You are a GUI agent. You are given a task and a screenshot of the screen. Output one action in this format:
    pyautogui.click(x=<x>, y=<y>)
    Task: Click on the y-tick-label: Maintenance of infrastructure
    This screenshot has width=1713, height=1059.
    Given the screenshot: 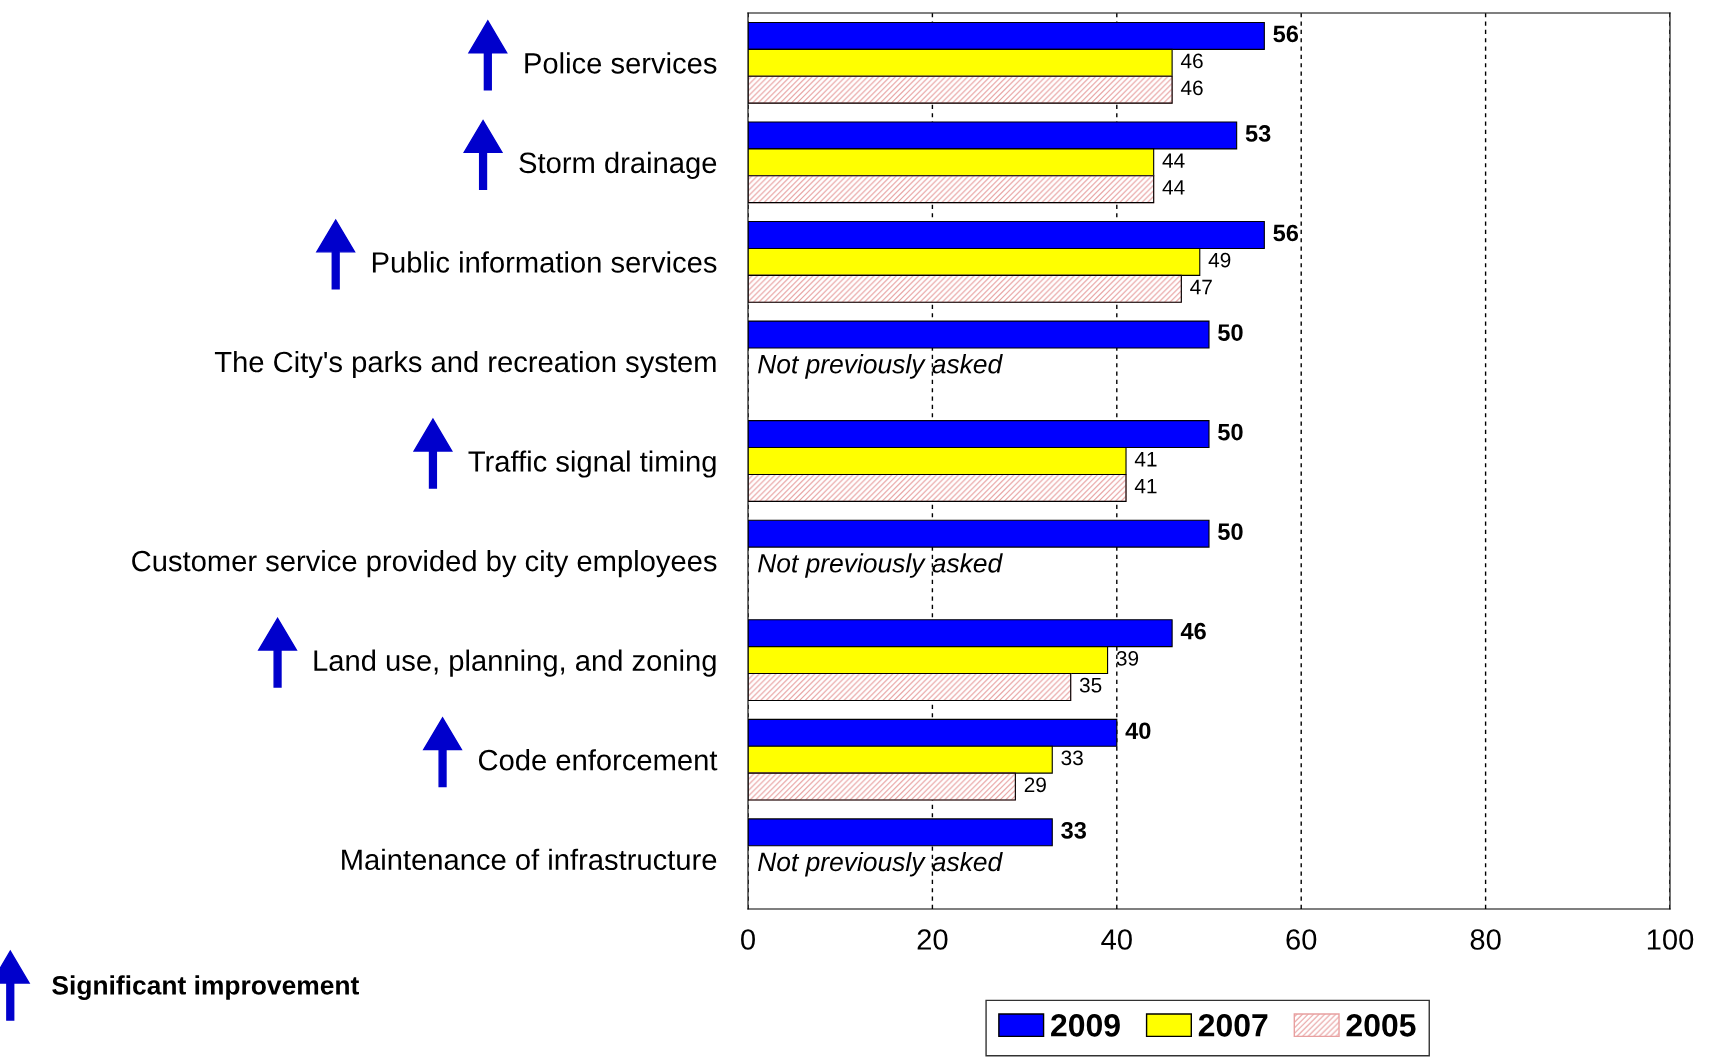 What is the action you would take?
    pyautogui.click(x=529, y=859)
    